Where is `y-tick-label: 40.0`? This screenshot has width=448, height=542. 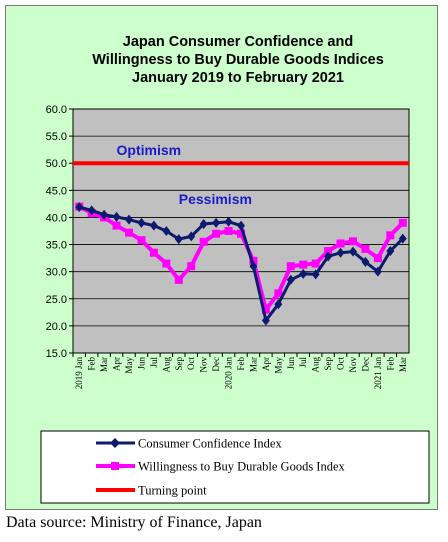
y-tick-label: 40.0 is located at coordinates (56, 218).